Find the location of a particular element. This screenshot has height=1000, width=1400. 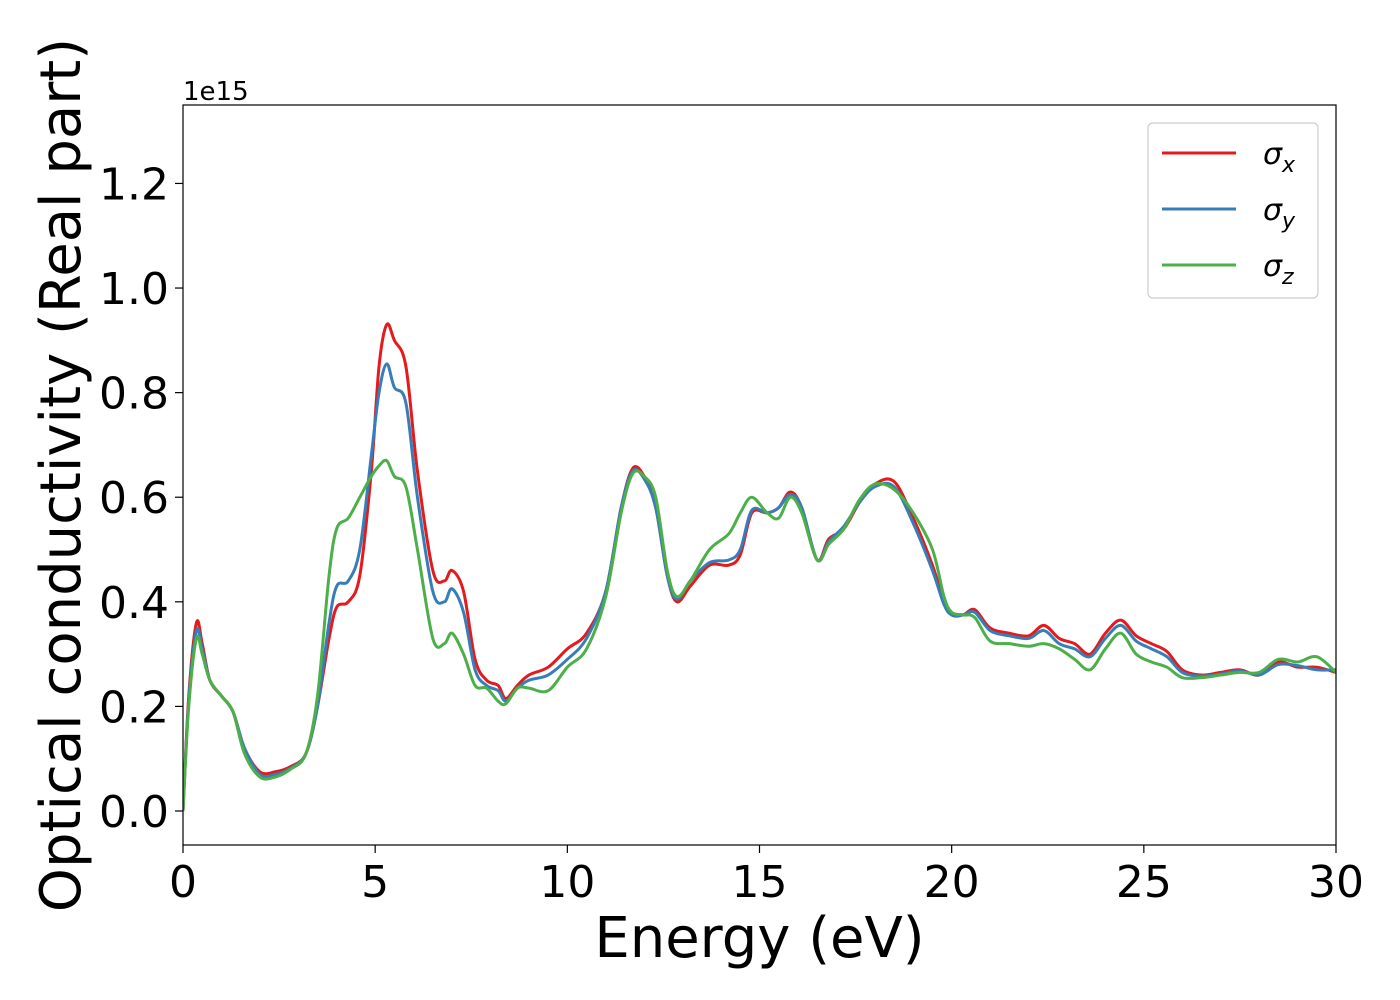

legend: σx σy σz is located at coordinates (1233, 210).